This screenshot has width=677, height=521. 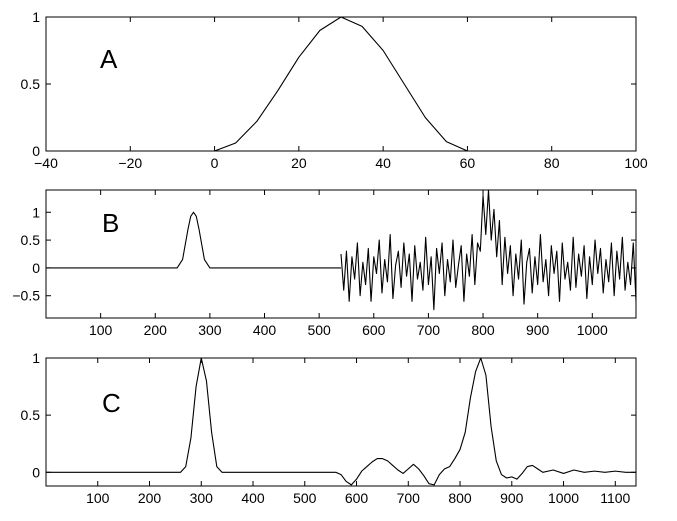 I want to click on x-tick-label: −40, so click(x=46, y=163).